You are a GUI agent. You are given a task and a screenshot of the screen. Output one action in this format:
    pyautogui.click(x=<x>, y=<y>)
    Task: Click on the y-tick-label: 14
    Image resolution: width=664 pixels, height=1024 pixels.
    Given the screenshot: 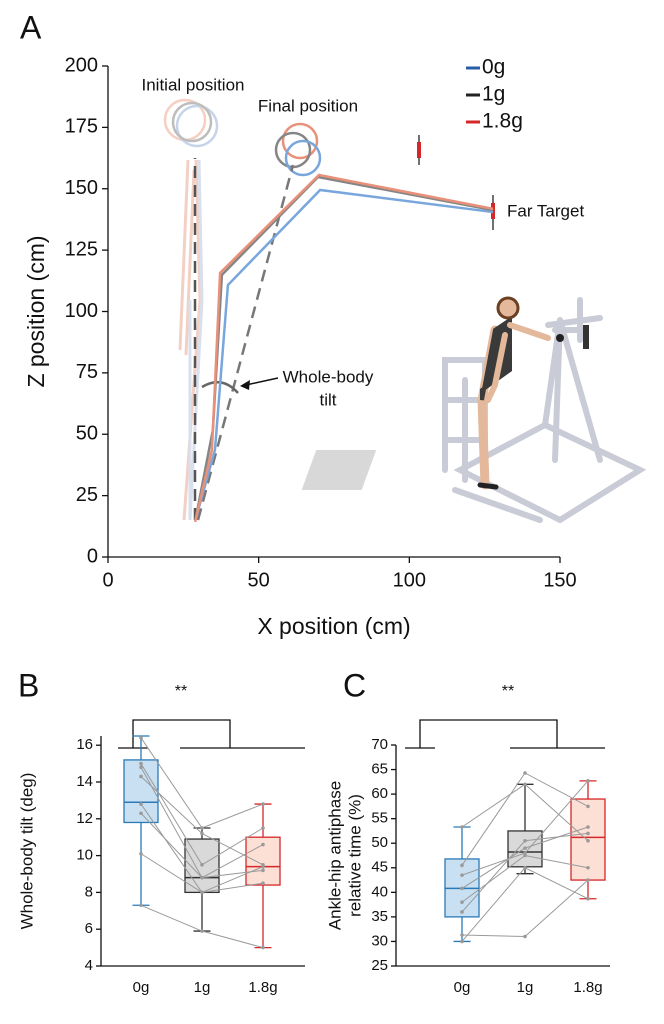 What is the action you would take?
    pyautogui.click(x=84, y=781)
    